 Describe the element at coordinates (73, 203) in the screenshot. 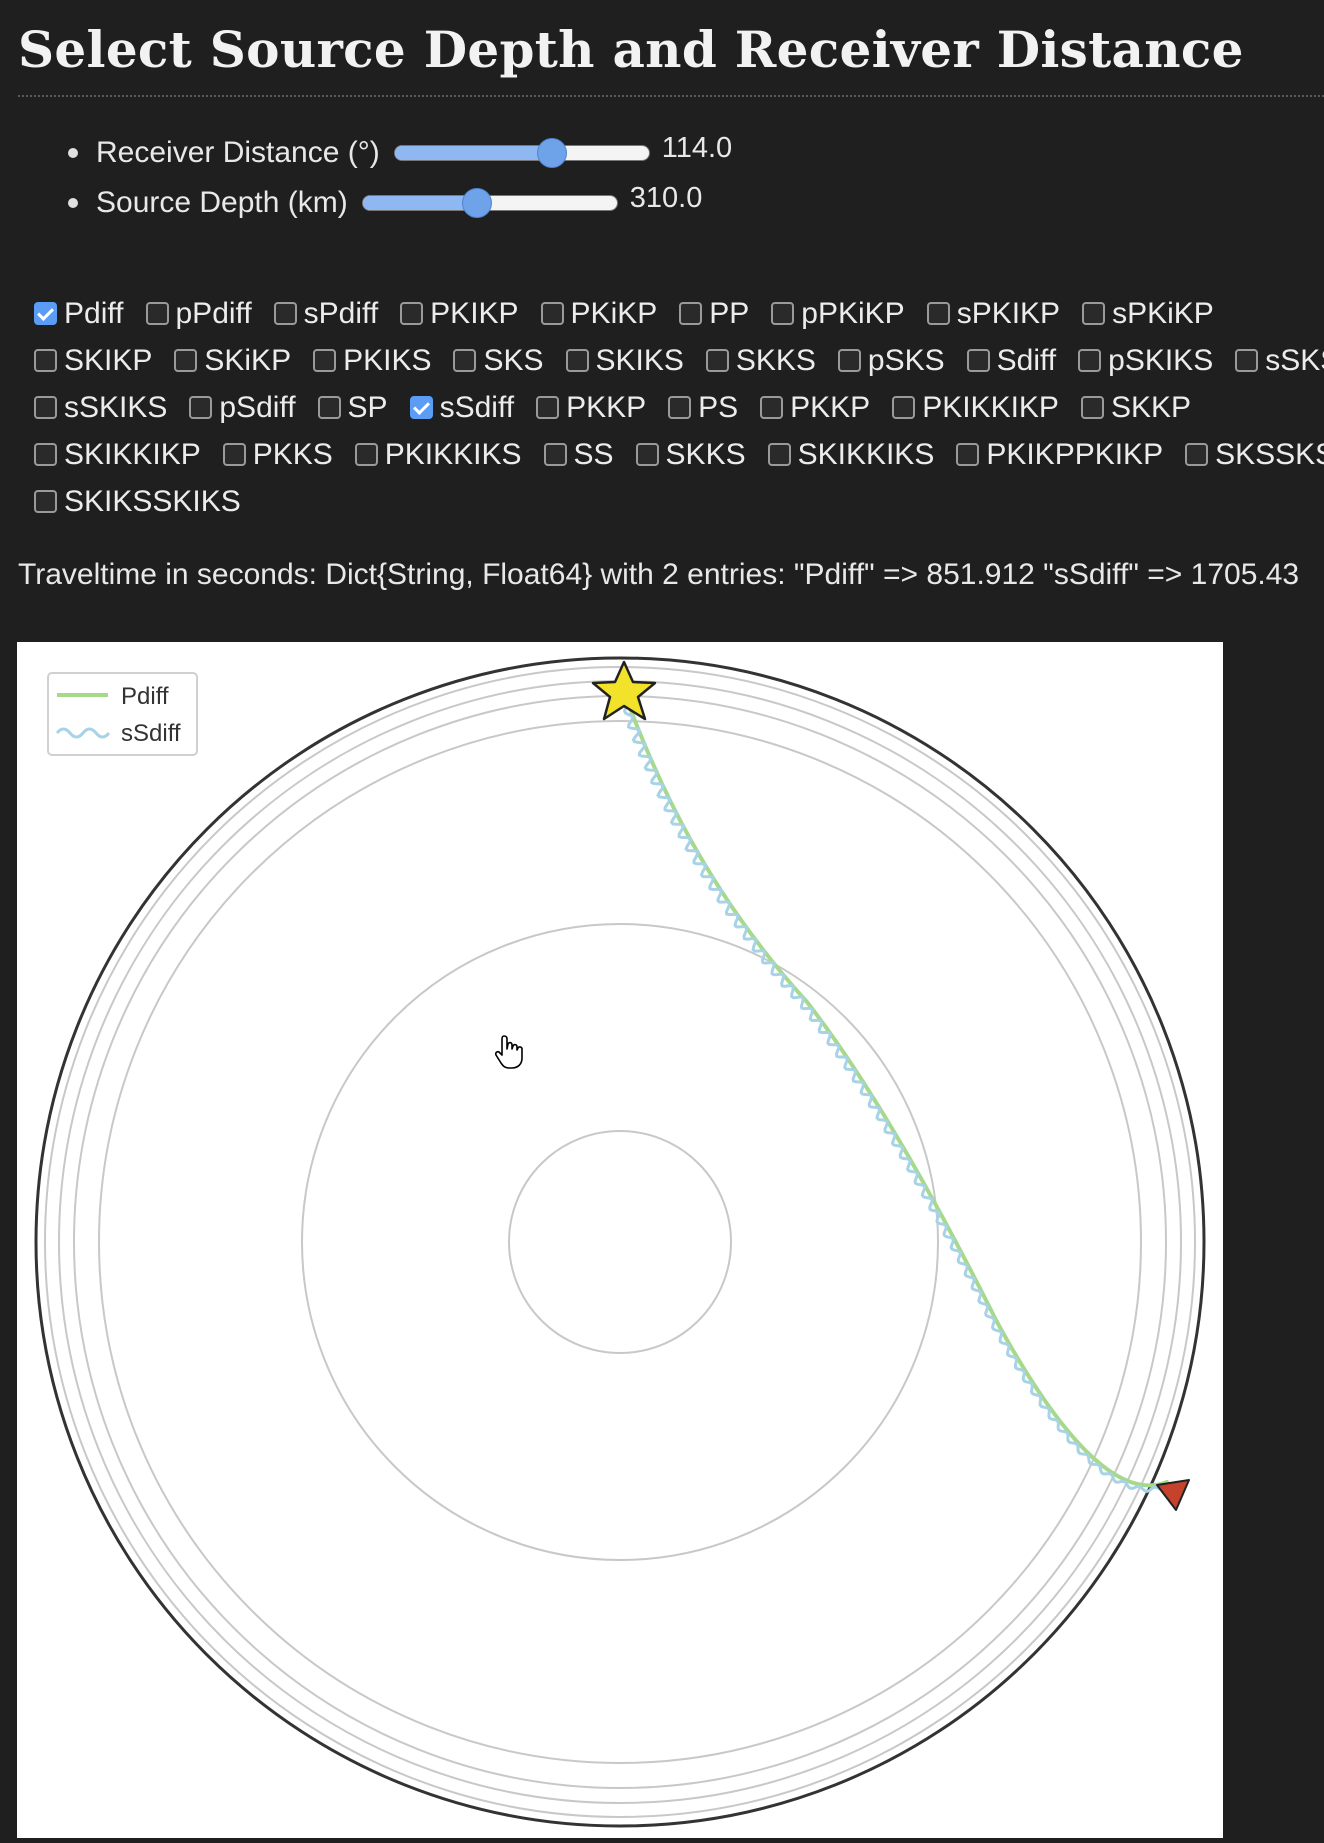

I see `bullet-icon` at that location.